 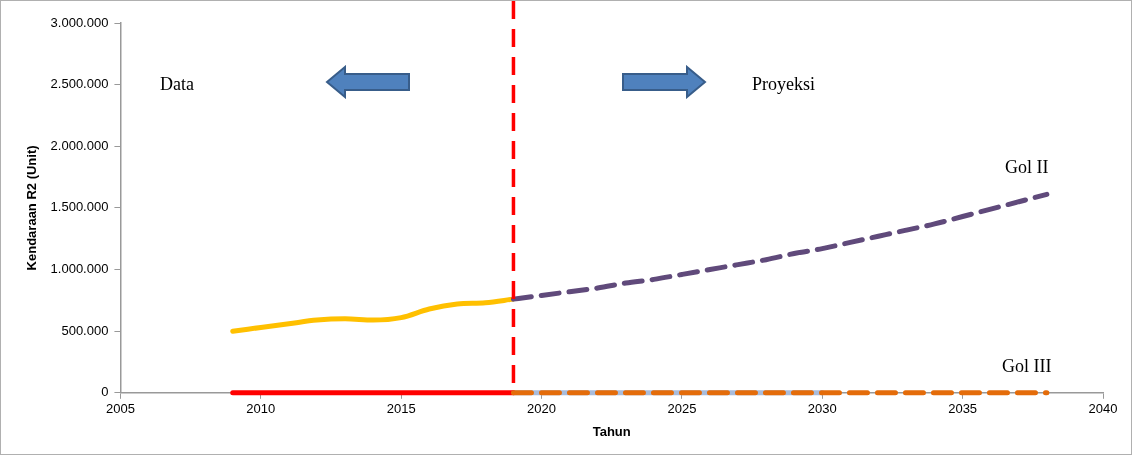 I want to click on annotation: Proyeksi, so click(x=783, y=84).